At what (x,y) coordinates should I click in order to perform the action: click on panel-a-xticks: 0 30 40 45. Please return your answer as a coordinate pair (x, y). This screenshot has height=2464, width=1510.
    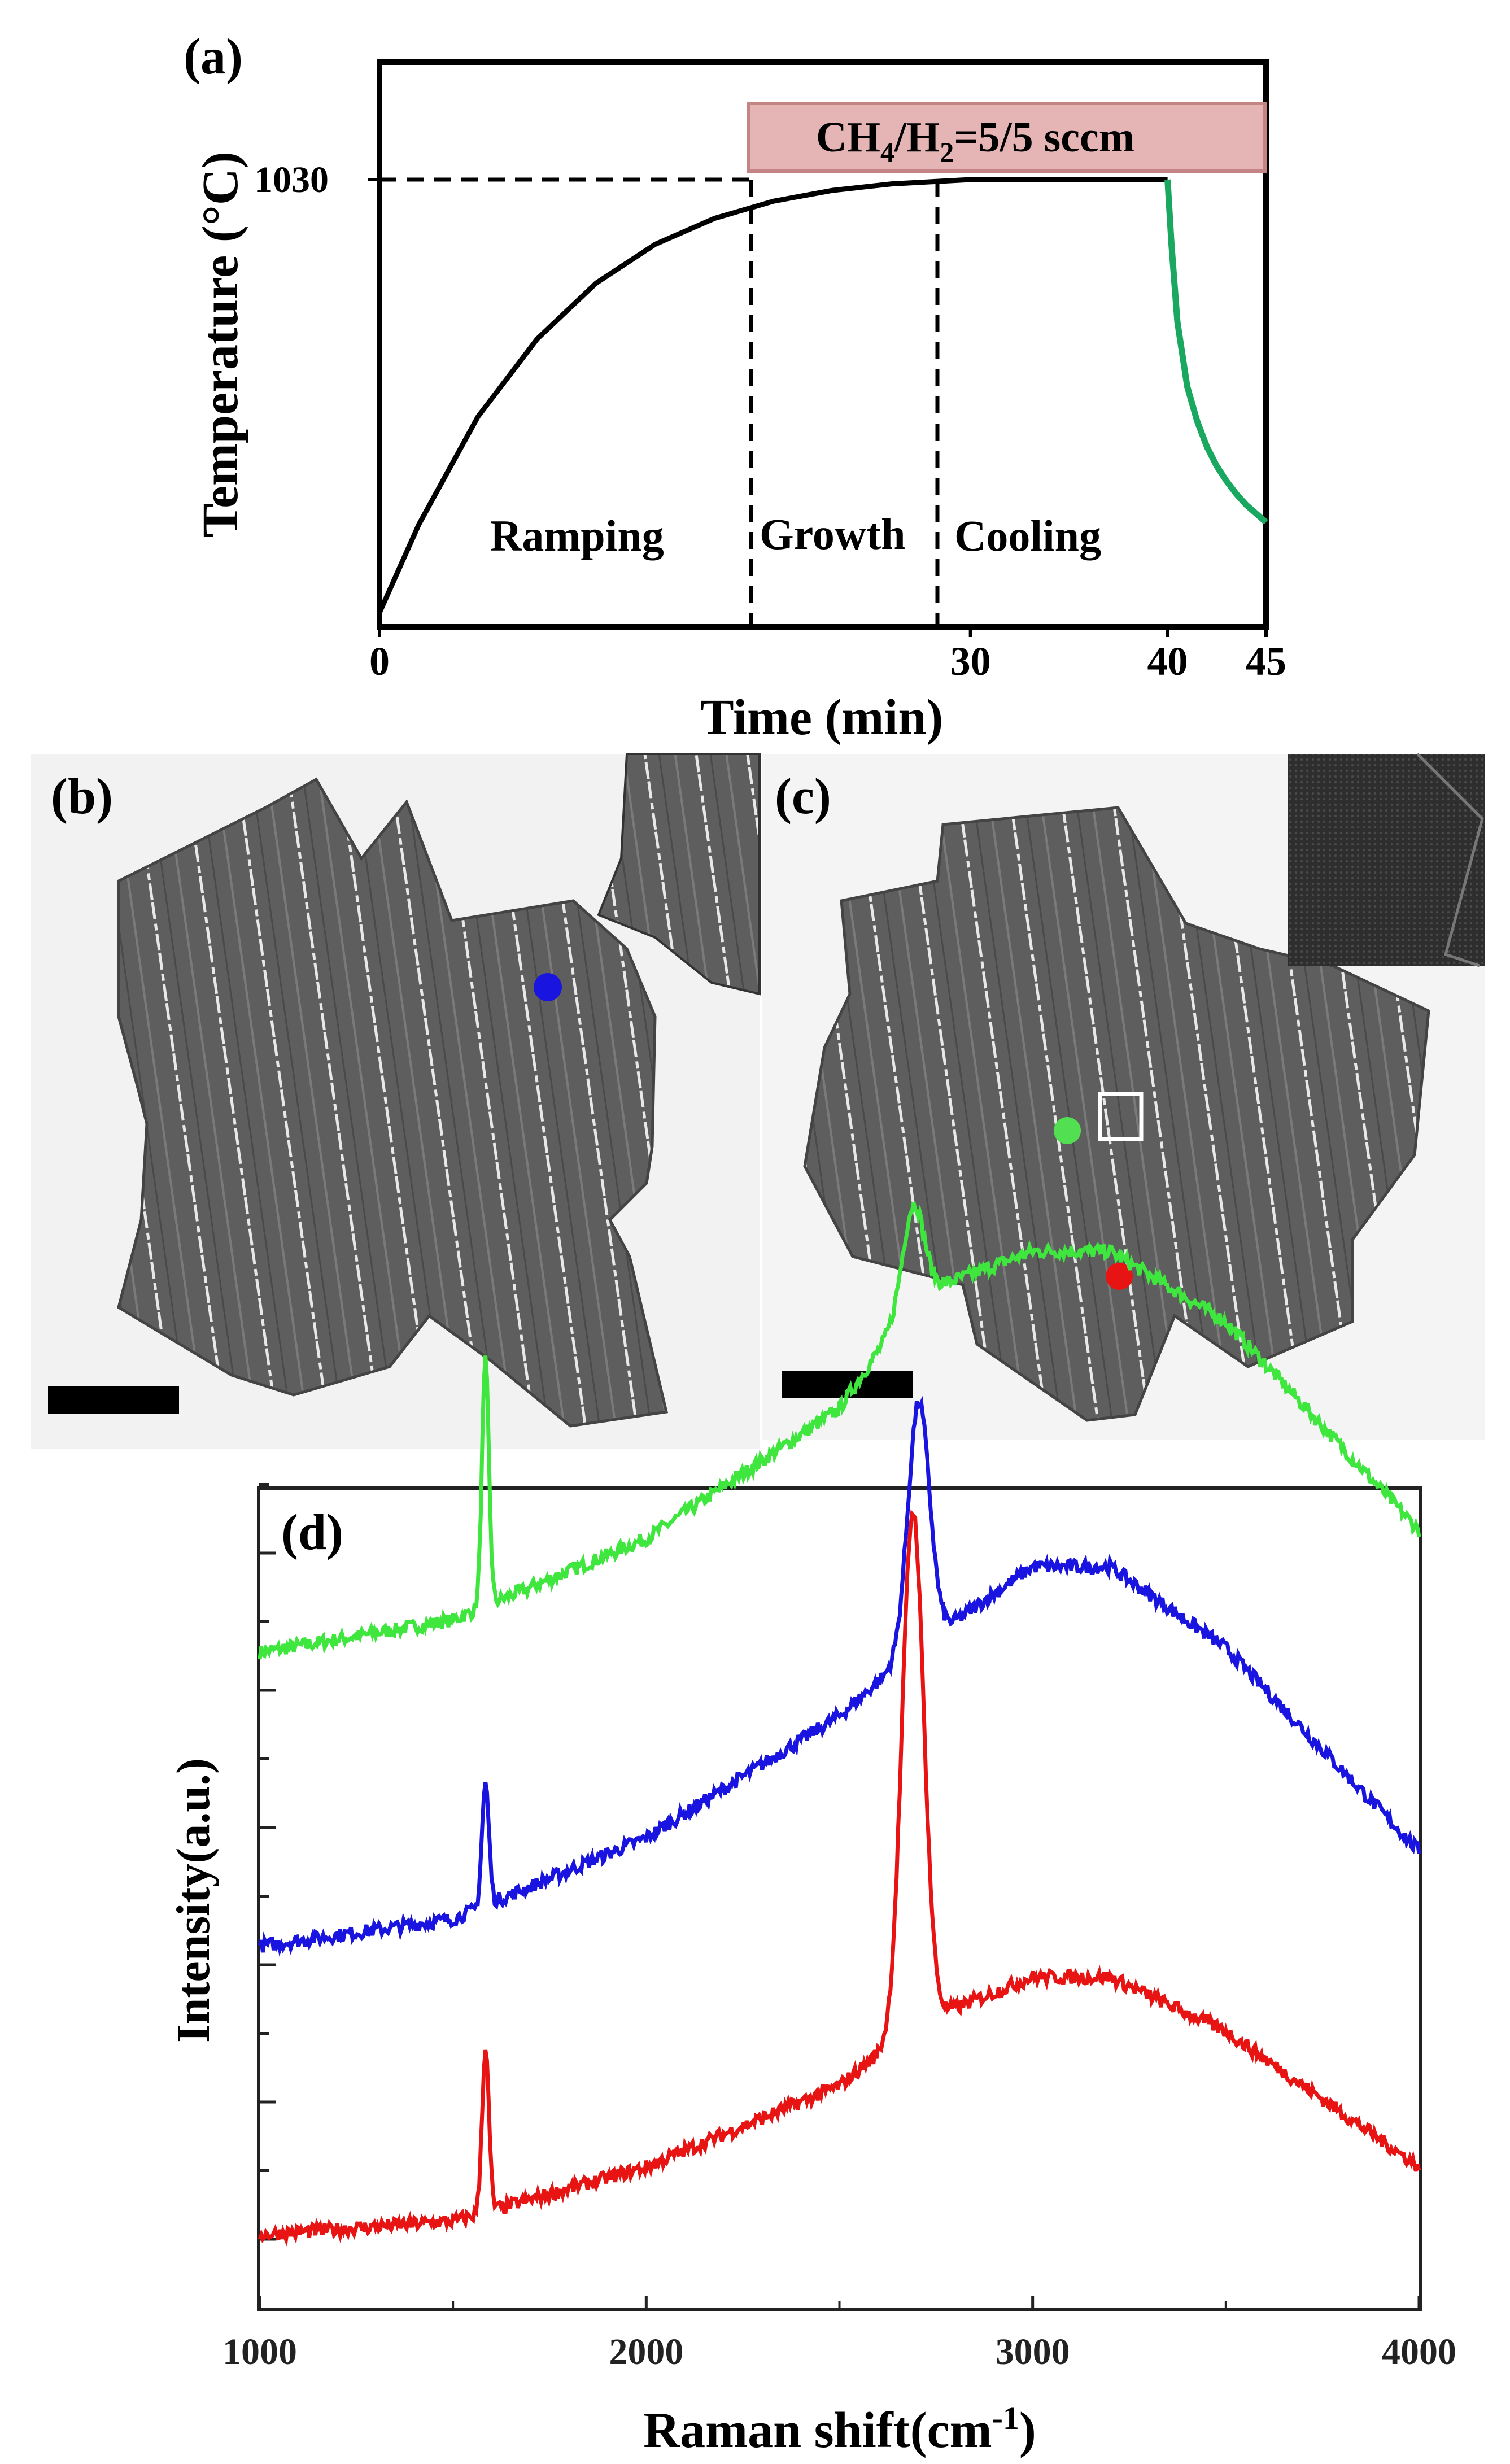
    Looking at the image, I should click on (827, 654).